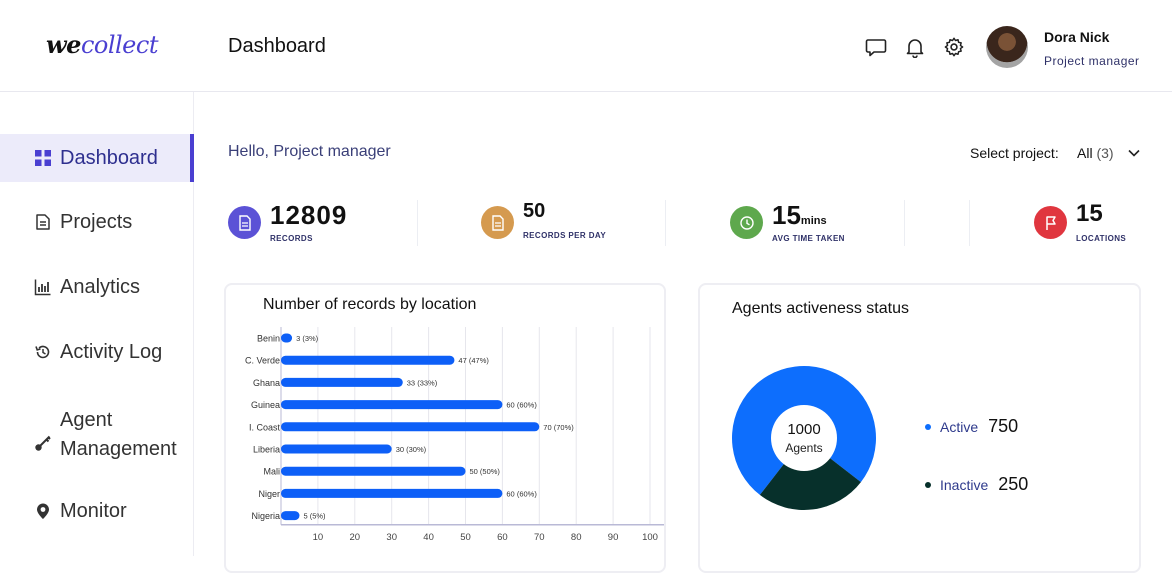 Image resolution: width=1172 pixels, height=573 pixels. What do you see at coordinates (111, 351) in the screenshot?
I see `sidebar-item-label: Activity Log` at bounding box center [111, 351].